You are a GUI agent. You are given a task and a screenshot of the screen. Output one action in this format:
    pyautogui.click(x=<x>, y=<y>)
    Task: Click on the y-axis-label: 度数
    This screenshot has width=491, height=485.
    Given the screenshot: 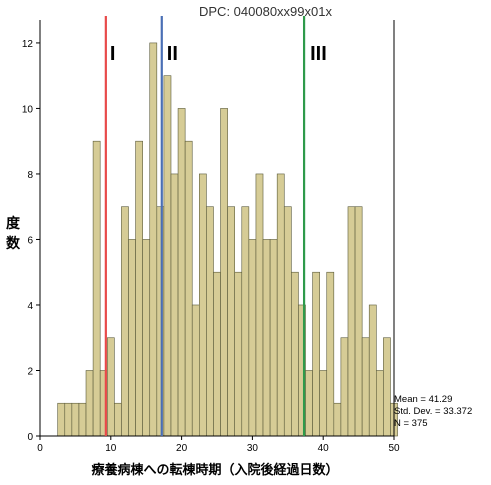 What is the action you would take?
    pyautogui.click(x=13, y=234)
    